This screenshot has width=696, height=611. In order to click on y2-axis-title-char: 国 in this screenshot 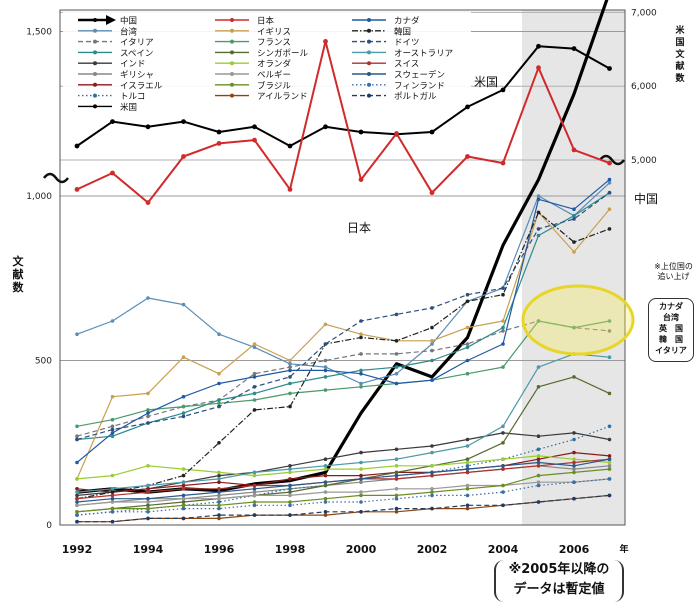, I will do `click(679, 42)`.